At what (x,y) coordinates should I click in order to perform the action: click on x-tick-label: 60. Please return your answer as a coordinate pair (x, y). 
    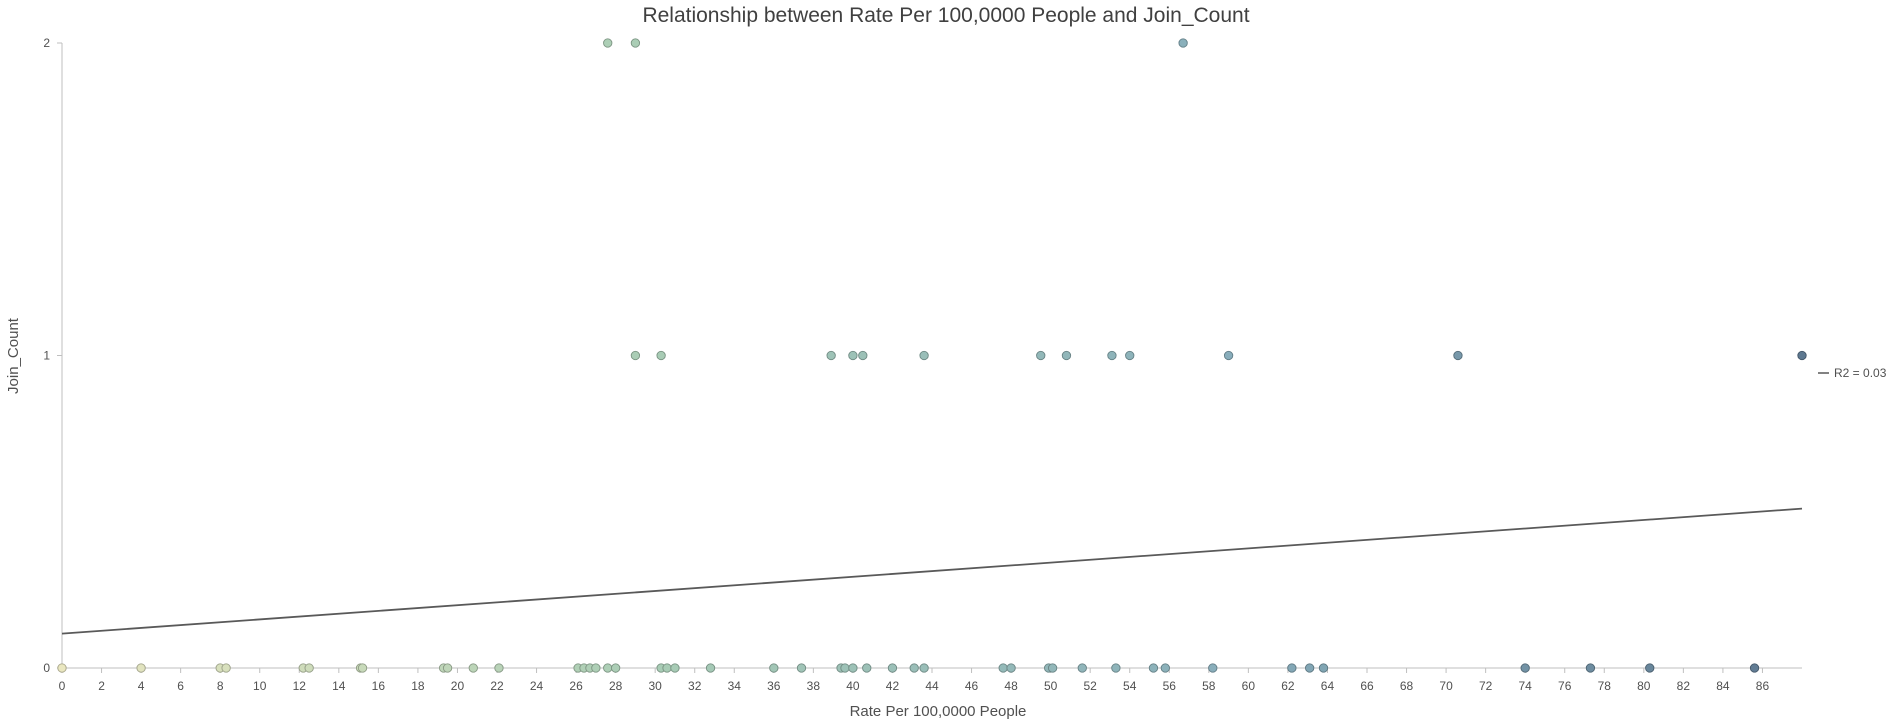
    Looking at the image, I should click on (1249, 686).